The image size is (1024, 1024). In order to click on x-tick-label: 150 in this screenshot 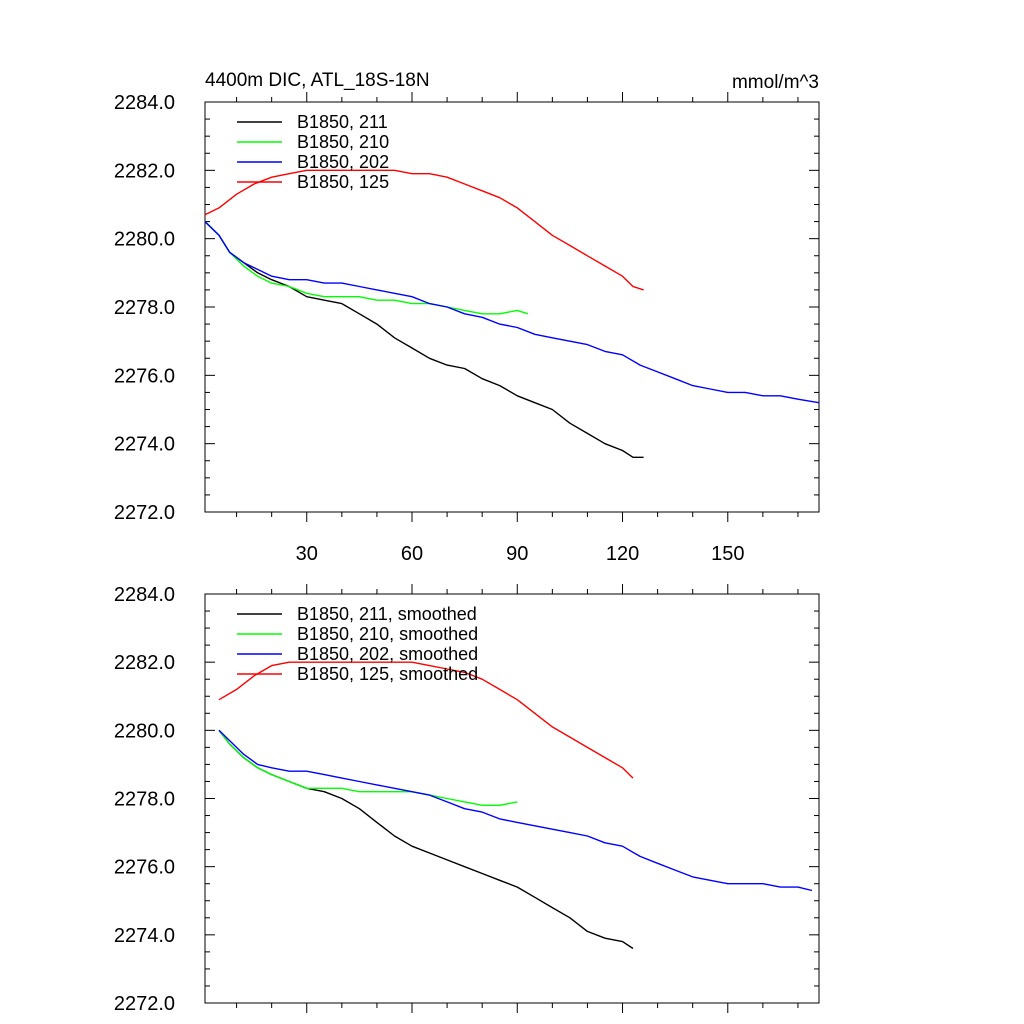, I will do `click(727, 554)`.